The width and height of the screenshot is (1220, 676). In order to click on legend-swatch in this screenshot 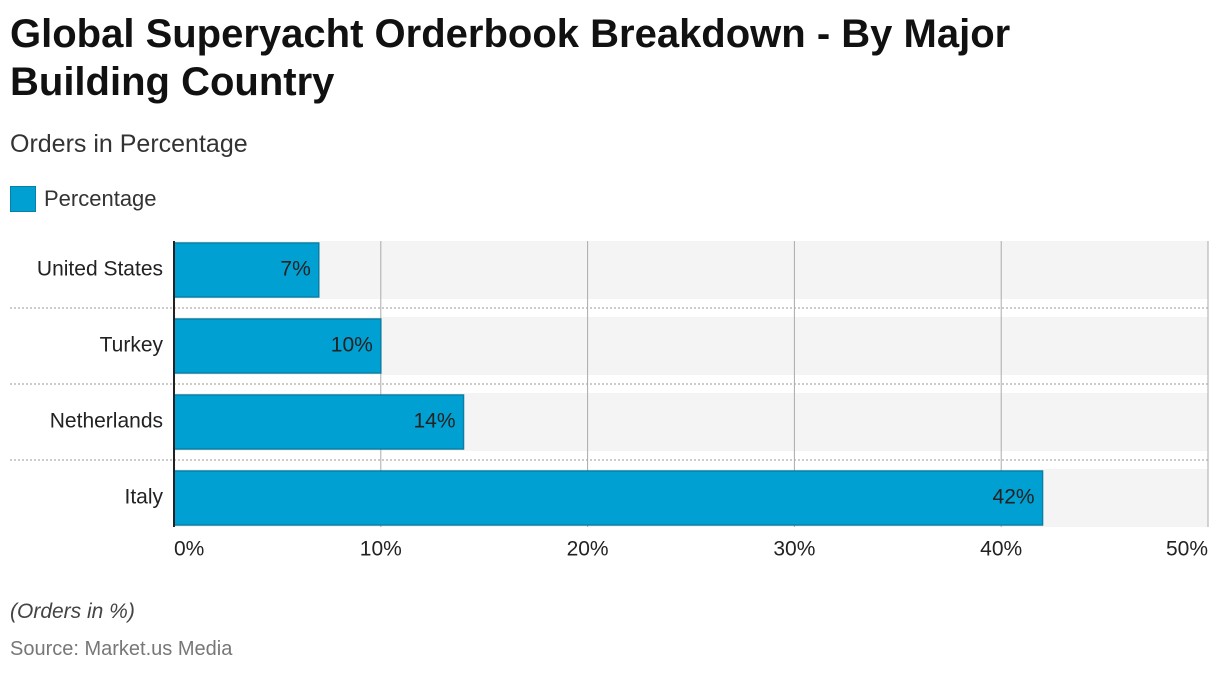, I will do `click(23, 199)`.